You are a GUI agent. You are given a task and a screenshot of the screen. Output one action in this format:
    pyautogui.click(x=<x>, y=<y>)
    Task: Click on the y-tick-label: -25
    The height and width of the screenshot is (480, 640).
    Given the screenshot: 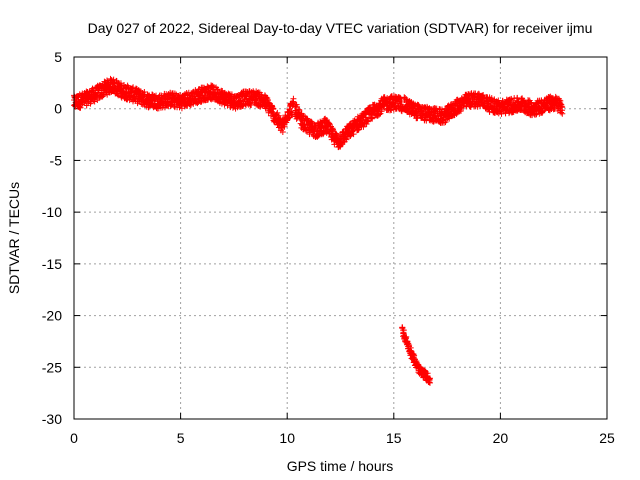 What is the action you would take?
    pyautogui.click(x=52, y=367)
    